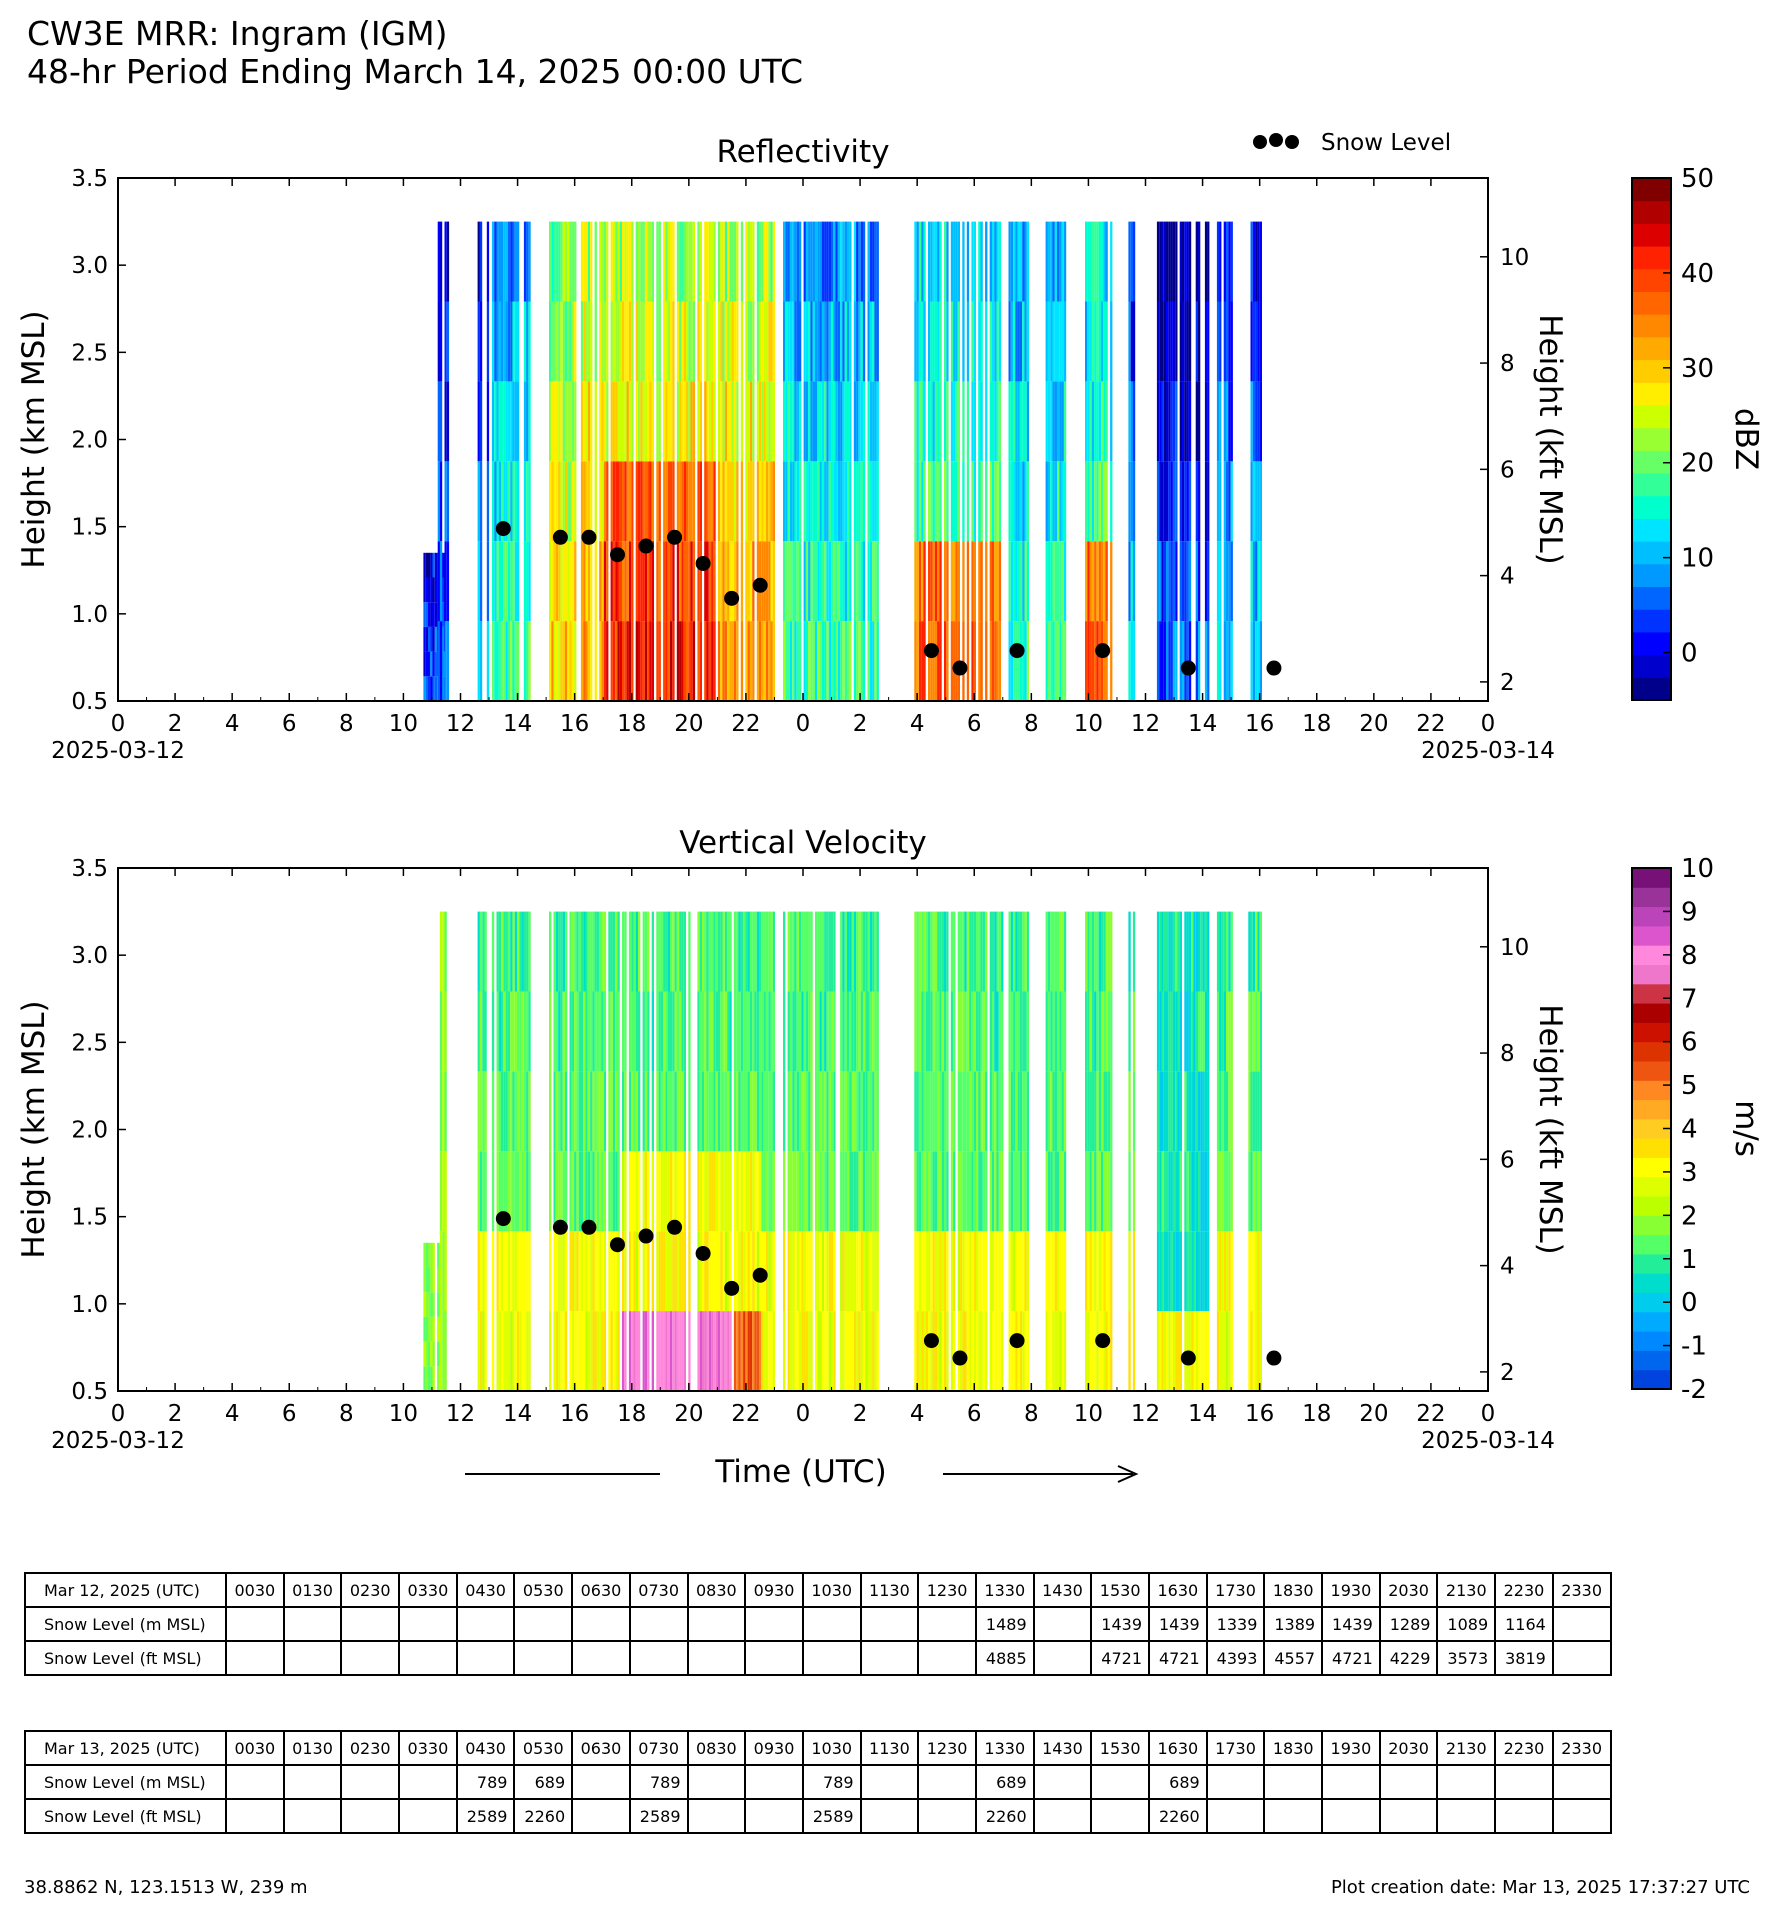 The width and height of the screenshot is (1770, 1917). I want to click on heatmap-field, so click(842, 461).